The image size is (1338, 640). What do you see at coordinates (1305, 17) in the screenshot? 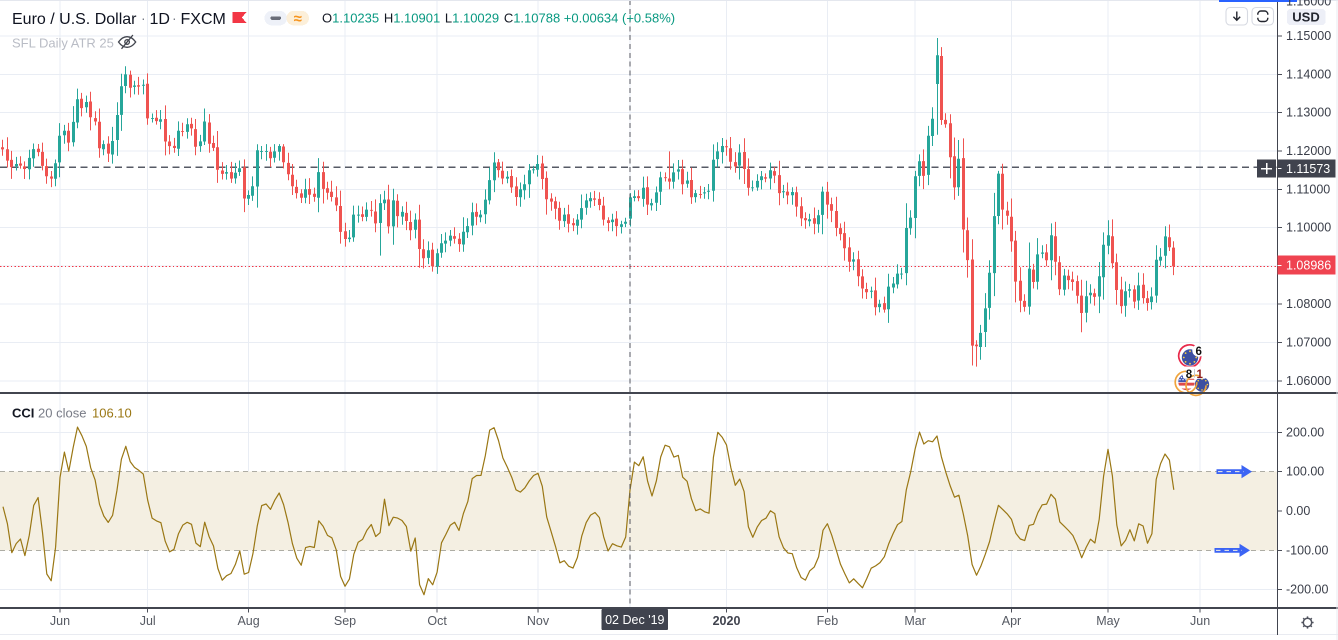
I see `svg-text: USD` at bounding box center [1305, 17].